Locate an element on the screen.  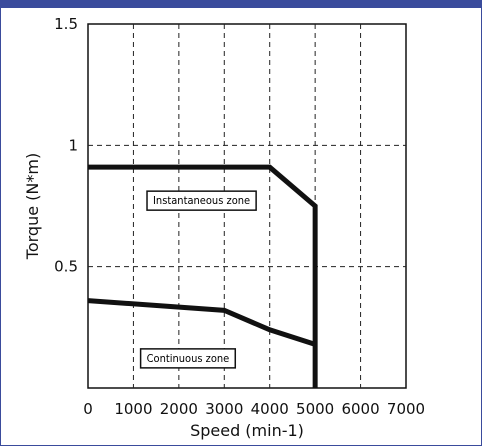
x-tick-label: 1000 is located at coordinates (133, 409).